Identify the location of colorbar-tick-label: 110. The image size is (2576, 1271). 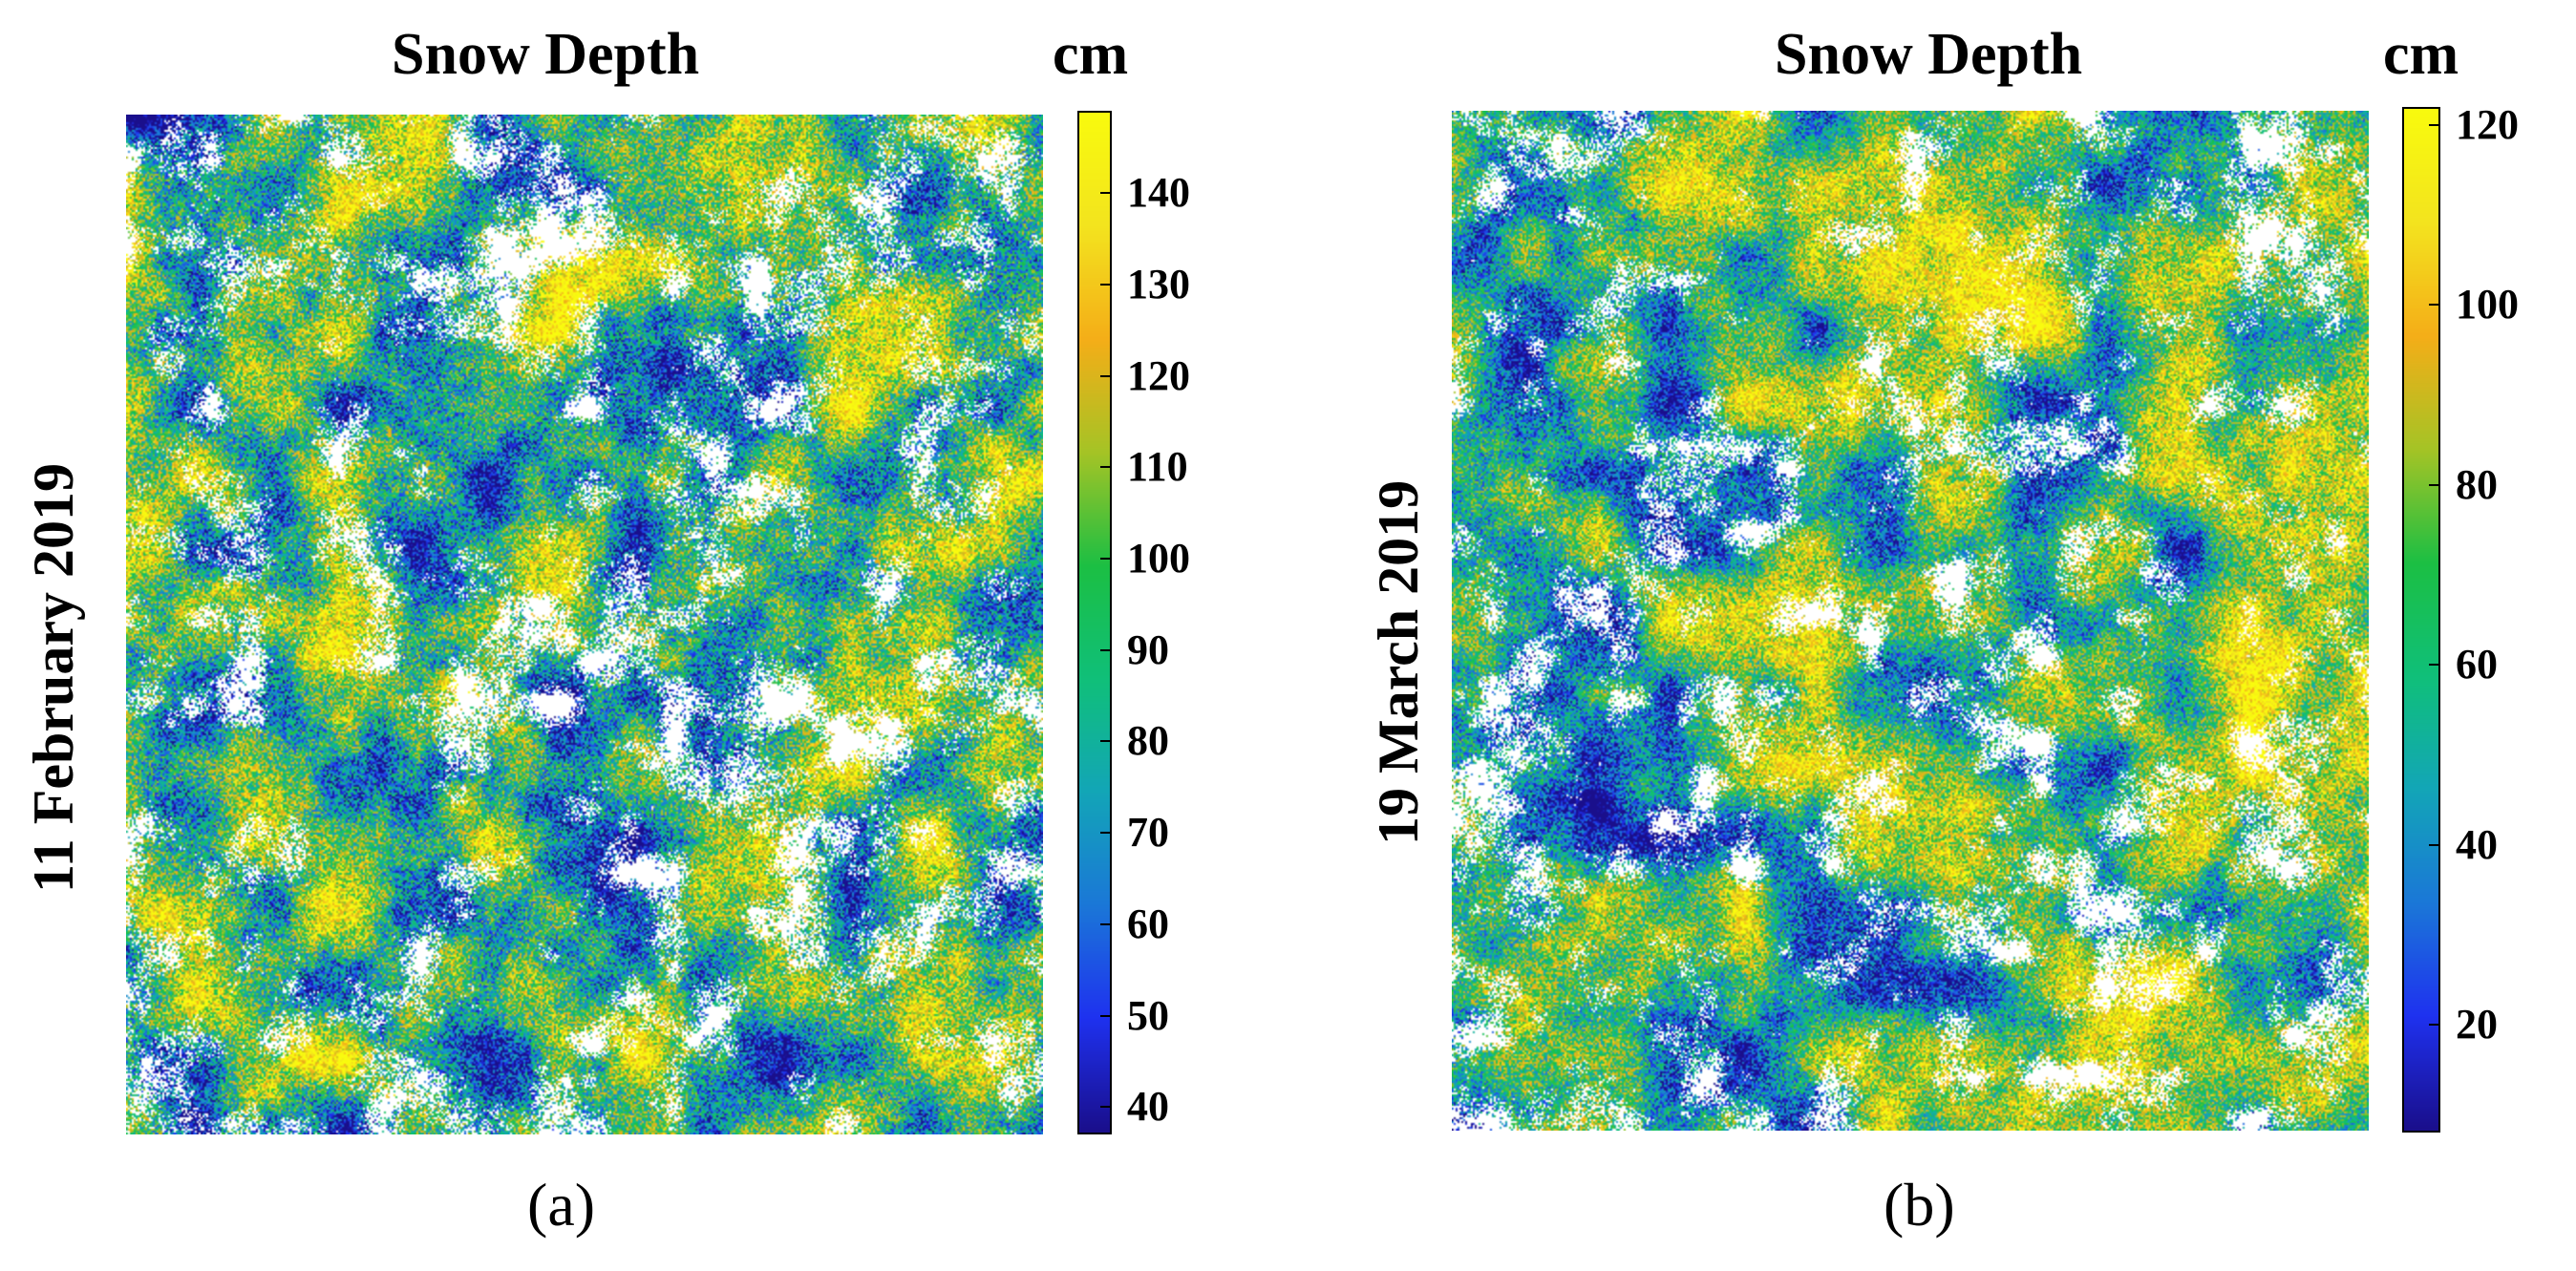
(1157, 467).